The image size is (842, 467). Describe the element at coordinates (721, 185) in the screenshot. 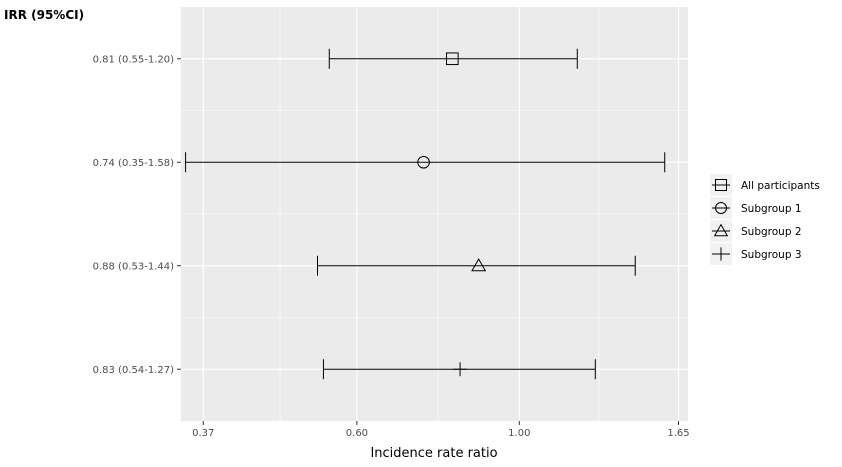

I see `legend-marker-square` at that location.